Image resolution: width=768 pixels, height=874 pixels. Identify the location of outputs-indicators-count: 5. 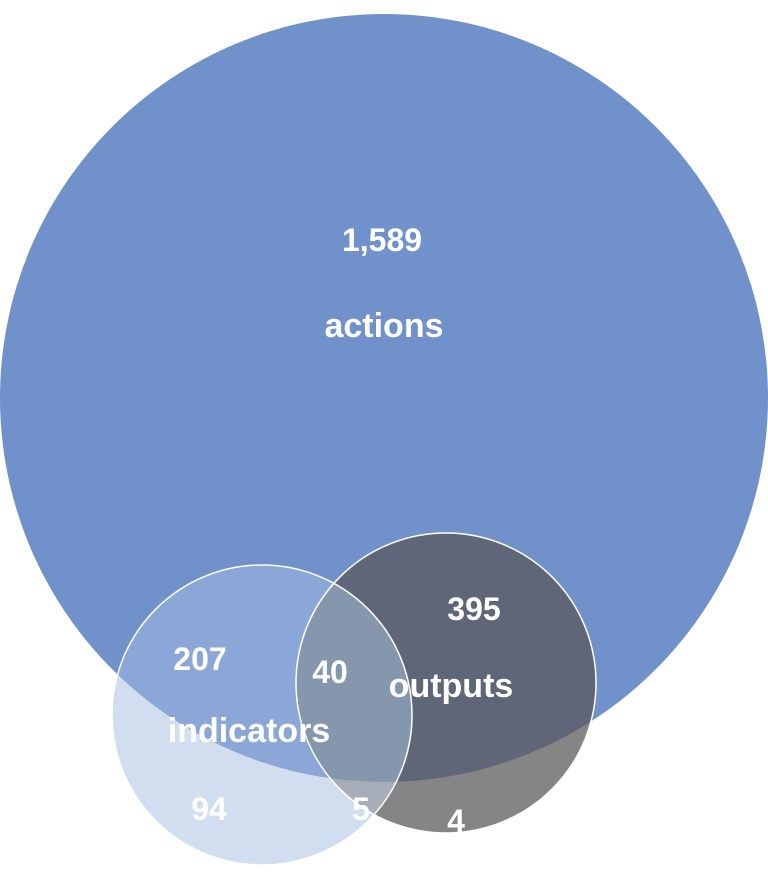
(361, 809).